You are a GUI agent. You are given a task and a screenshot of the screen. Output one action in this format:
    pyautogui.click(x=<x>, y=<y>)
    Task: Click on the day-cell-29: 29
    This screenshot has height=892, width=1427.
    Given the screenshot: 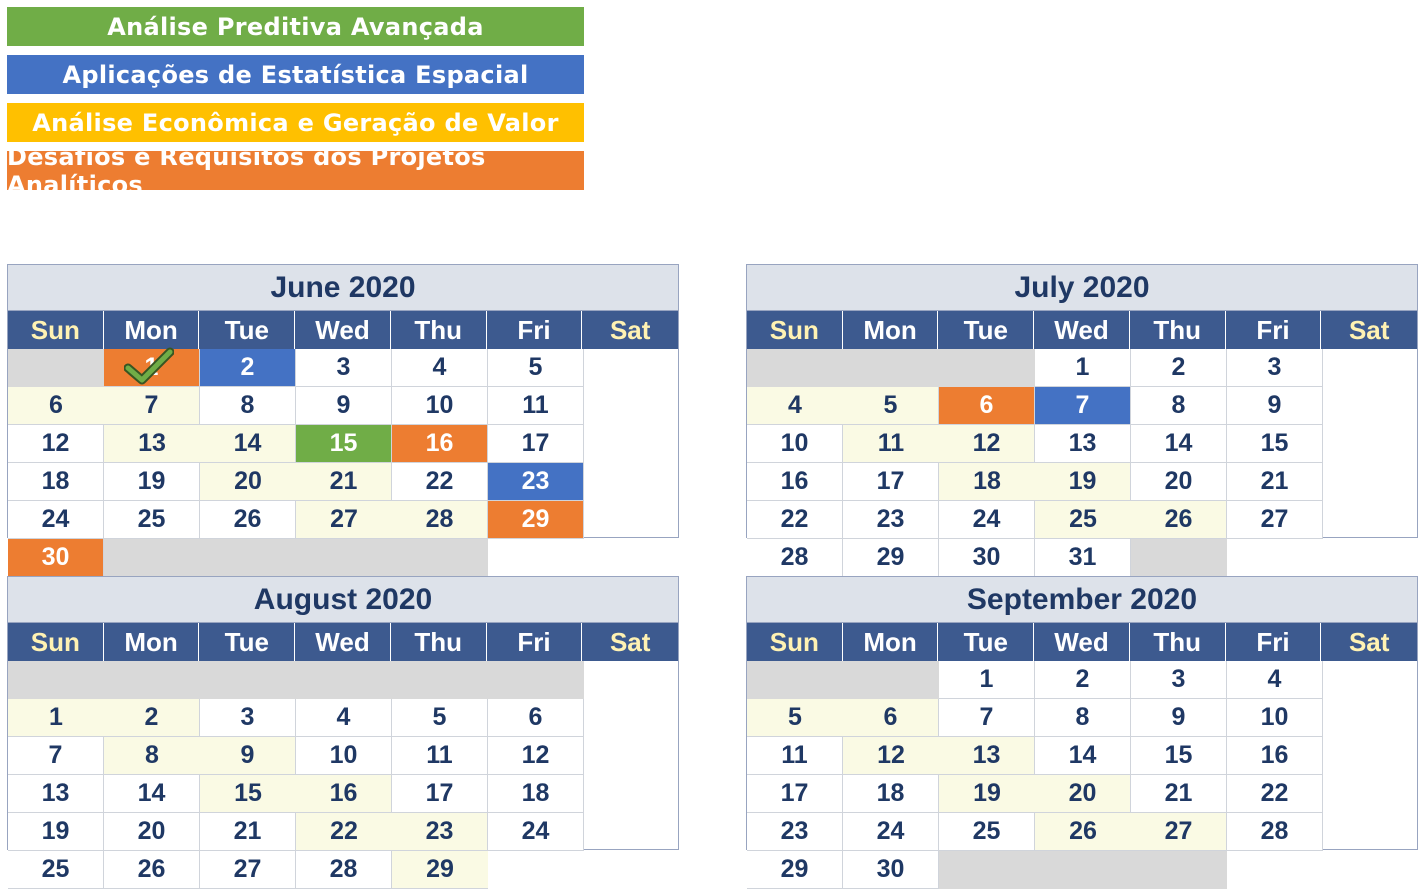 What is the action you would take?
    pyautogui.click(x=536, y=520)
    